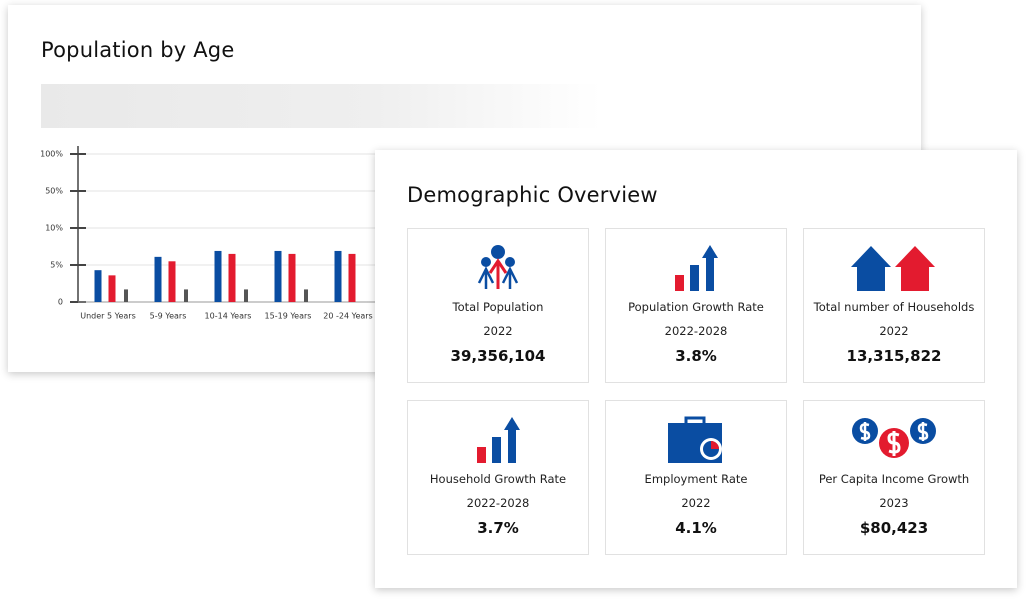 The height and width of the screenshot is (600, 1026). I want to click on tile-label: Employment Rate, so click(696, 479).